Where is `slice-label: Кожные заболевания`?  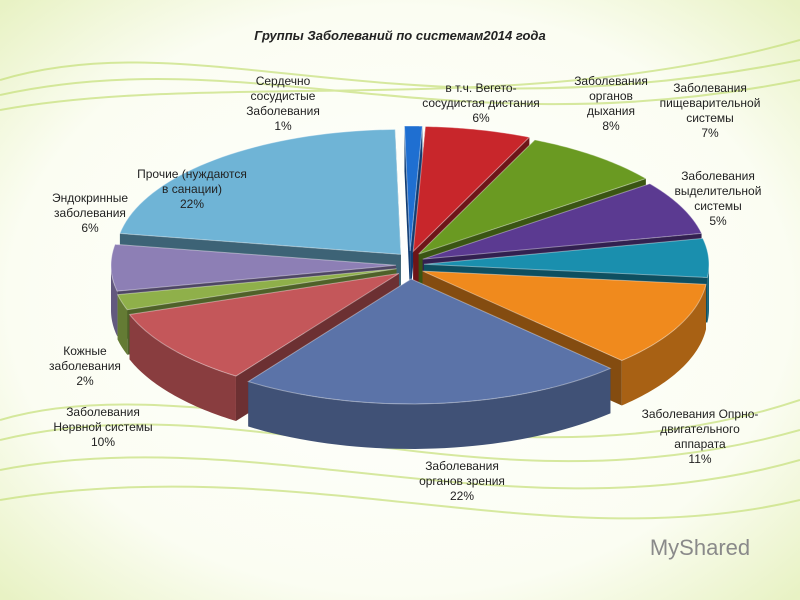 slice-label: Кожные заболевания is located at coordinates (85, 358).